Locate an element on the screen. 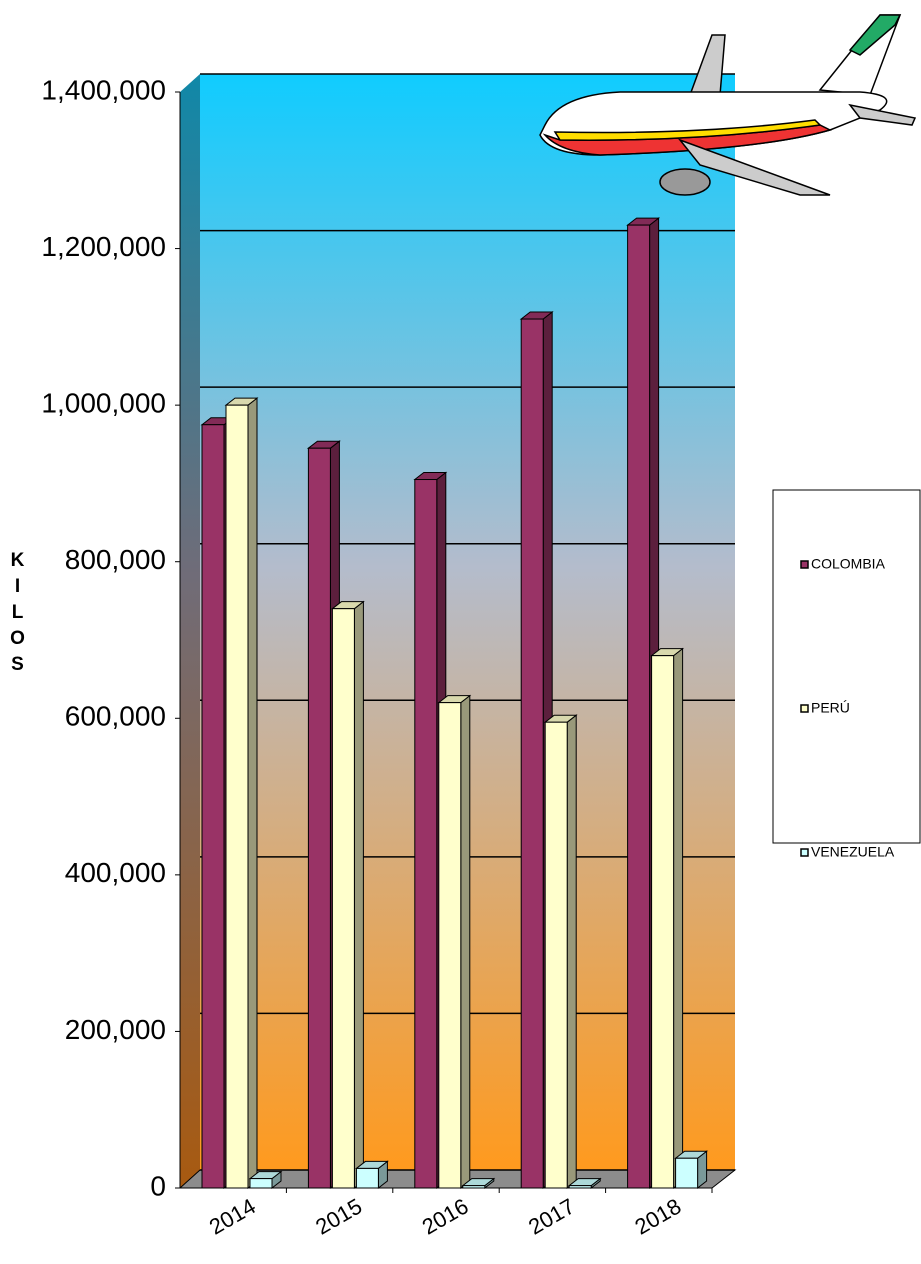  y-tick-label: 800,000 is located at coordinates (115, 559).